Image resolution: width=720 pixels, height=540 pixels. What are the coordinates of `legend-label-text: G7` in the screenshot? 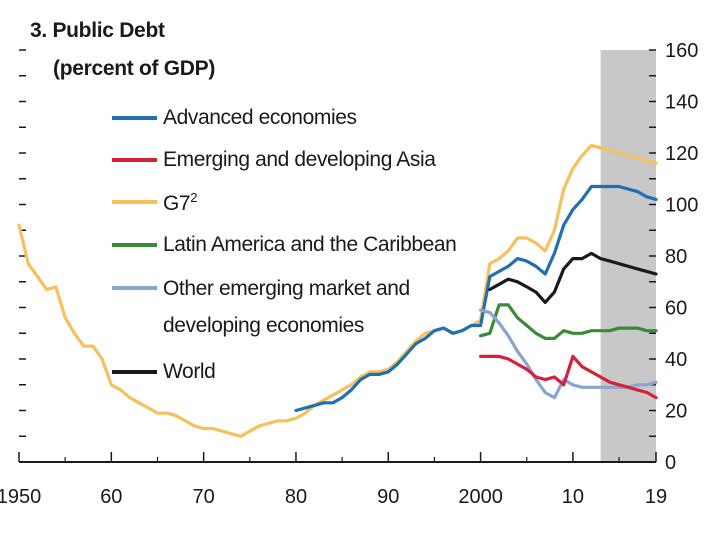 It's located at (177, 203).